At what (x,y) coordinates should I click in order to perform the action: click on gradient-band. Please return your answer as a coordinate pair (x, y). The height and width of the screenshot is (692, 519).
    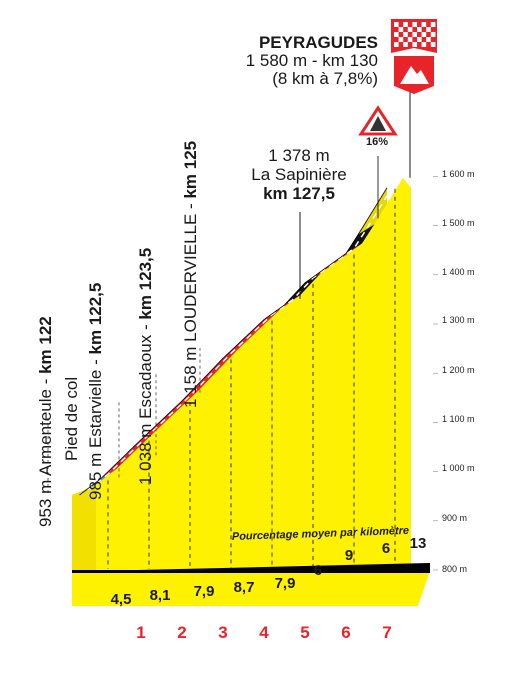
    Looking at the image, I should click on (251, 588).